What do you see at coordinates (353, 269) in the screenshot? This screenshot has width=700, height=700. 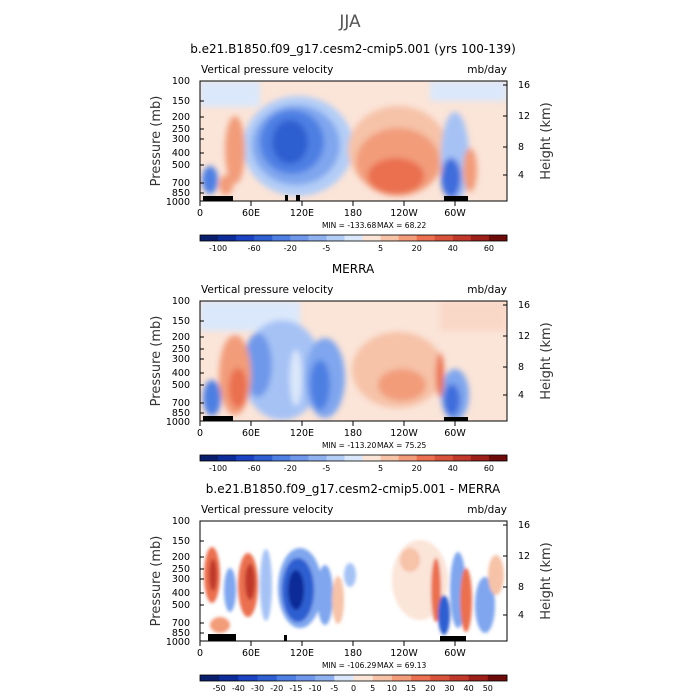 I see `panel-title: MERRA` at bounding box center [353, 269].